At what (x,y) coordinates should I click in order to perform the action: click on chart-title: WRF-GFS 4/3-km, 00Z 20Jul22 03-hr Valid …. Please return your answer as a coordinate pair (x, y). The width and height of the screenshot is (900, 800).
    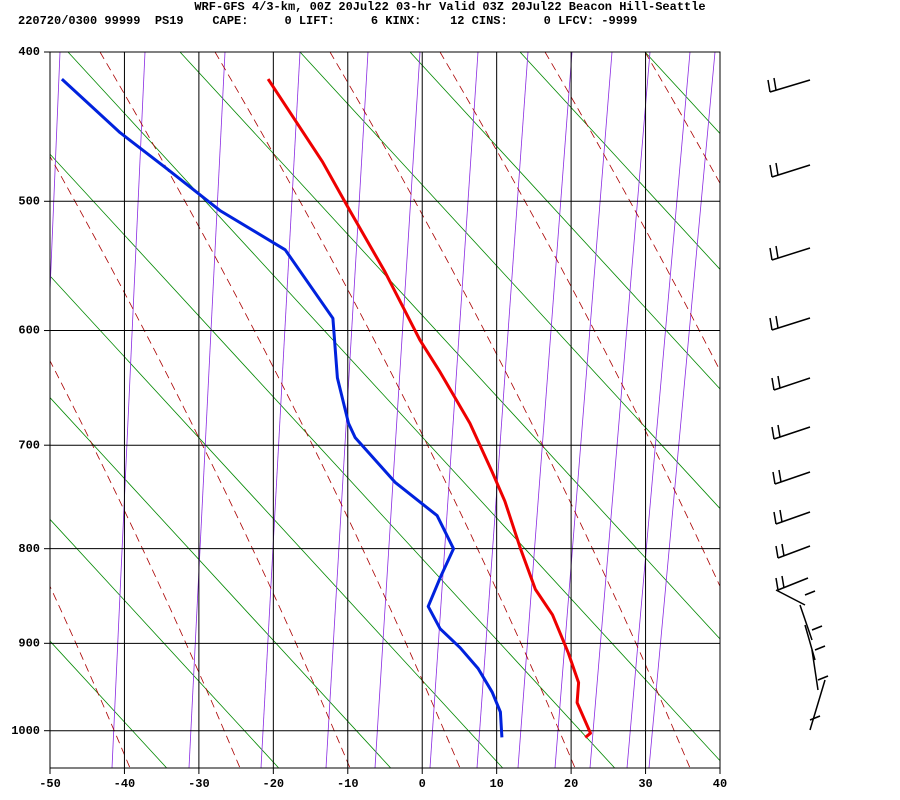
    Looking at the image, I should click on (449, 7).